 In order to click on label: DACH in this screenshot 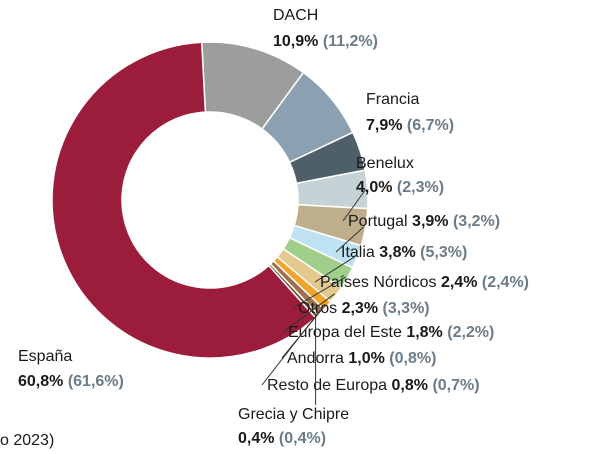, I will do `click(295, 15)`.